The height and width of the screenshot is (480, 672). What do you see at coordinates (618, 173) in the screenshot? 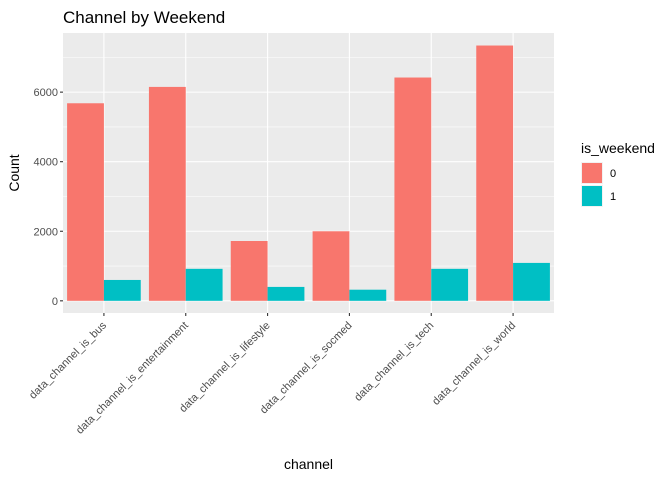
I see `legend: is_weekend 0 1` at bounding box center [618, 173].